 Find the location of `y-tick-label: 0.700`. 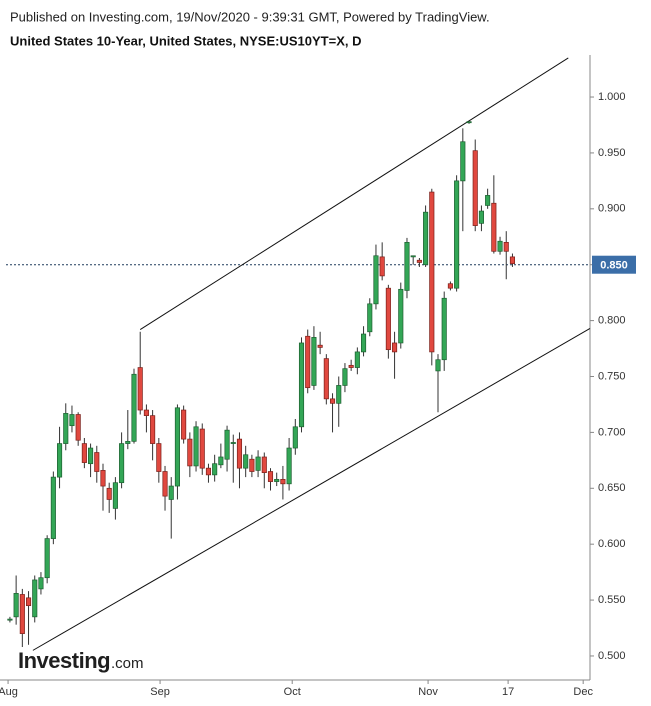

y-tick-label: 0.700 is located at coordinates (612, 432).